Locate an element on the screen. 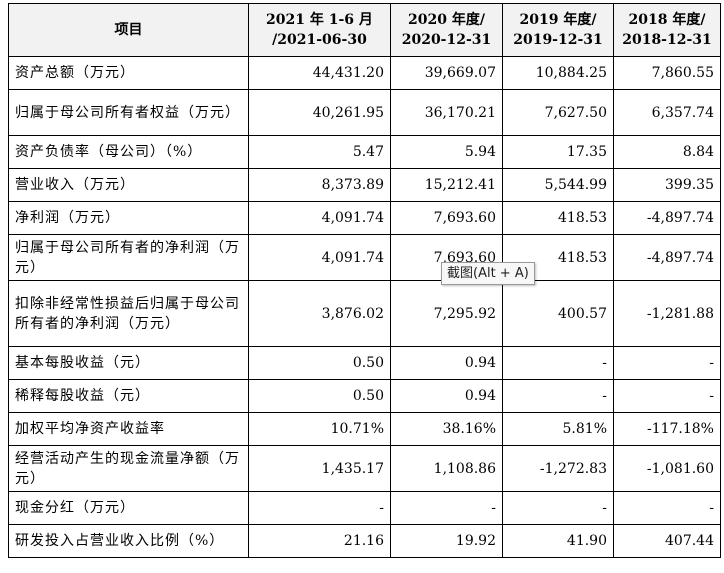 The height and width of the screenshot is (573, 724). value-cell: -117.18% is located at coordinates (667, 429).